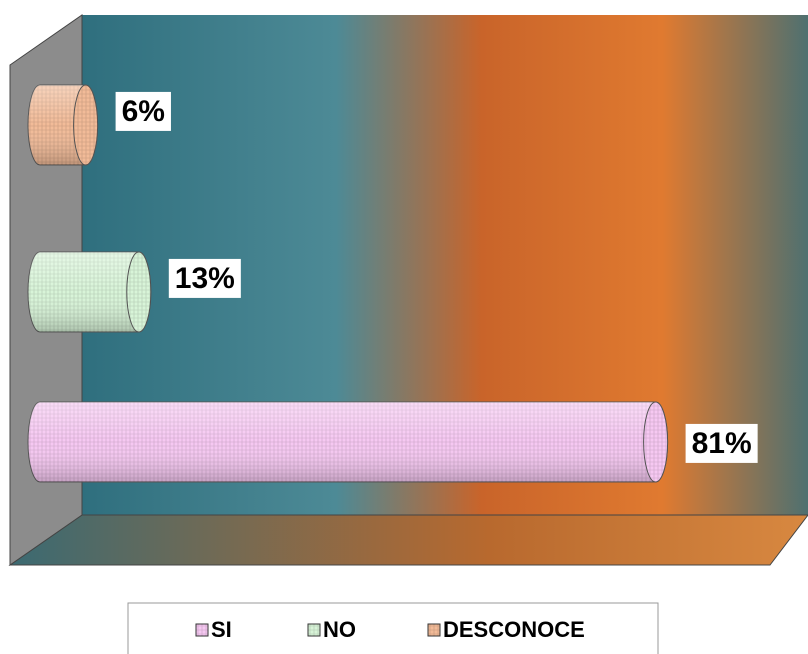  What do you see at coordinates (339, 629) in the screenshot?
I see `legend-label: NO` at bounding box center [339, 629].